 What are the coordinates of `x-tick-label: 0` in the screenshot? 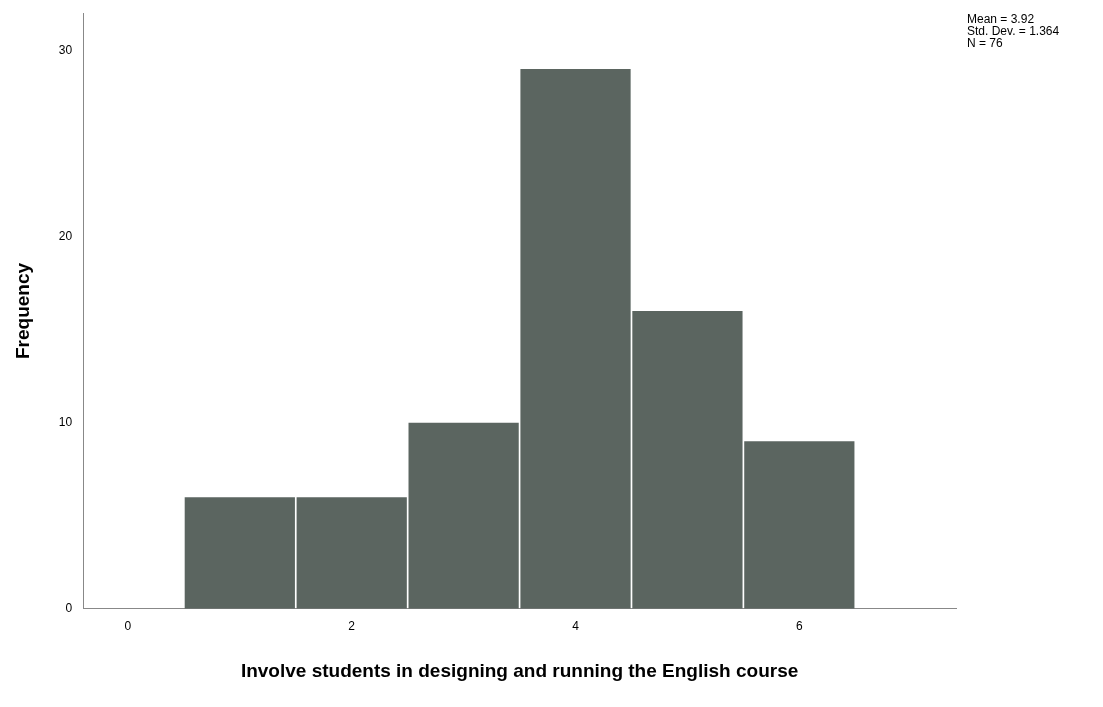 It's located at (128, 626).